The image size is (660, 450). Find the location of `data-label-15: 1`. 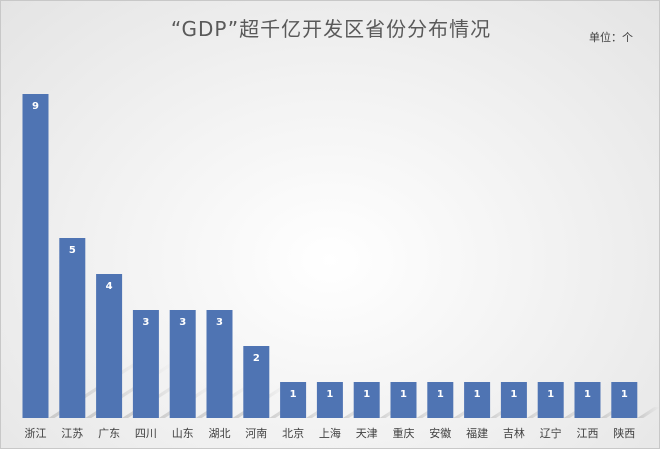

data-label-15: 1 is located at coordinates (587, 394).